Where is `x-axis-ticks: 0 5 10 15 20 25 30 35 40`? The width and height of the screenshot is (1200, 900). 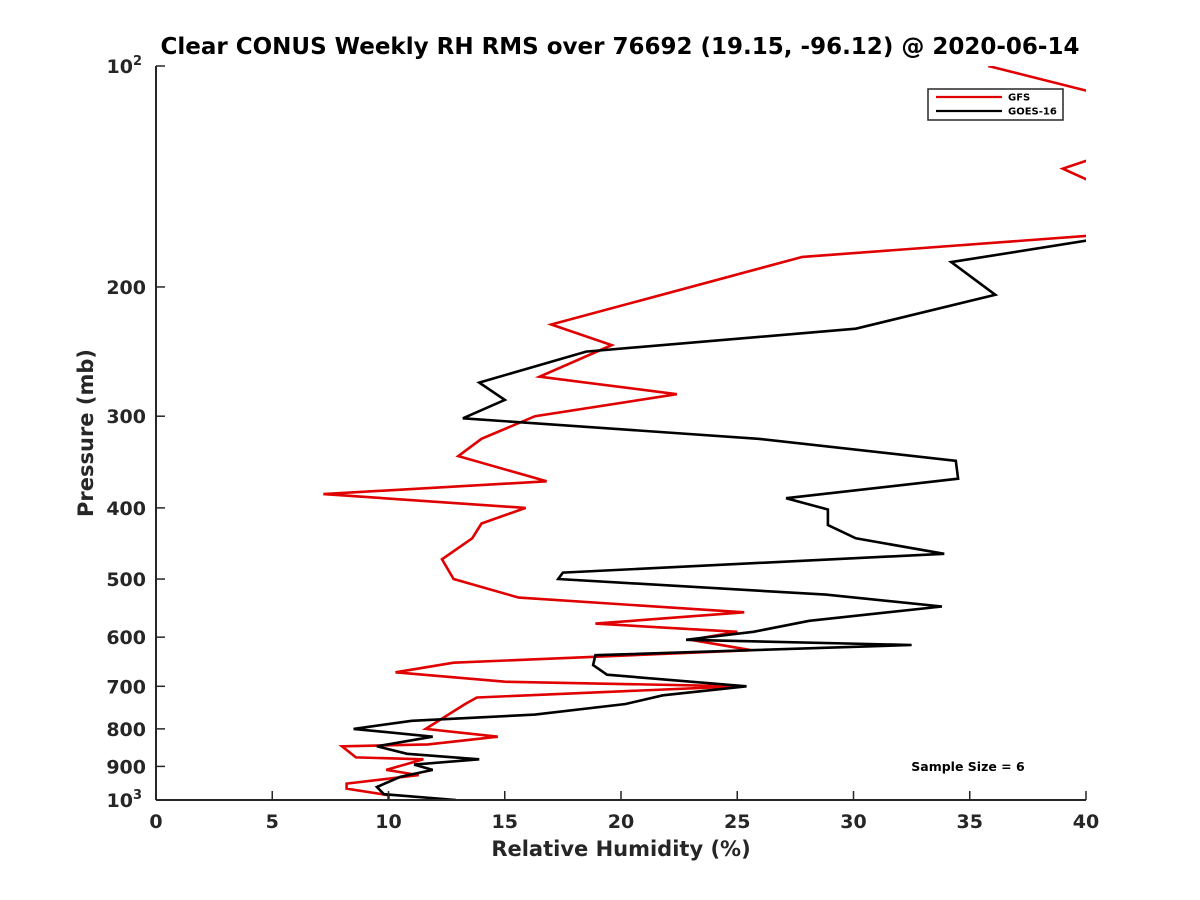
x-axis-ticks: 0 5 10 15 20 25 30 35 40 is located at coordinates (624, 812).